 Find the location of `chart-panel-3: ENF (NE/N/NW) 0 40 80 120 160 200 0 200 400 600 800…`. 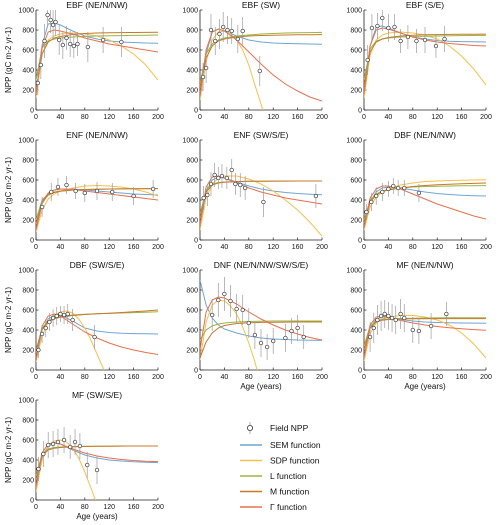

chart-panel-3: ENF (NE/N/NW) 0 40 80 120 160 200 0 200 400 600 800… is located at coordinates (84, 190).